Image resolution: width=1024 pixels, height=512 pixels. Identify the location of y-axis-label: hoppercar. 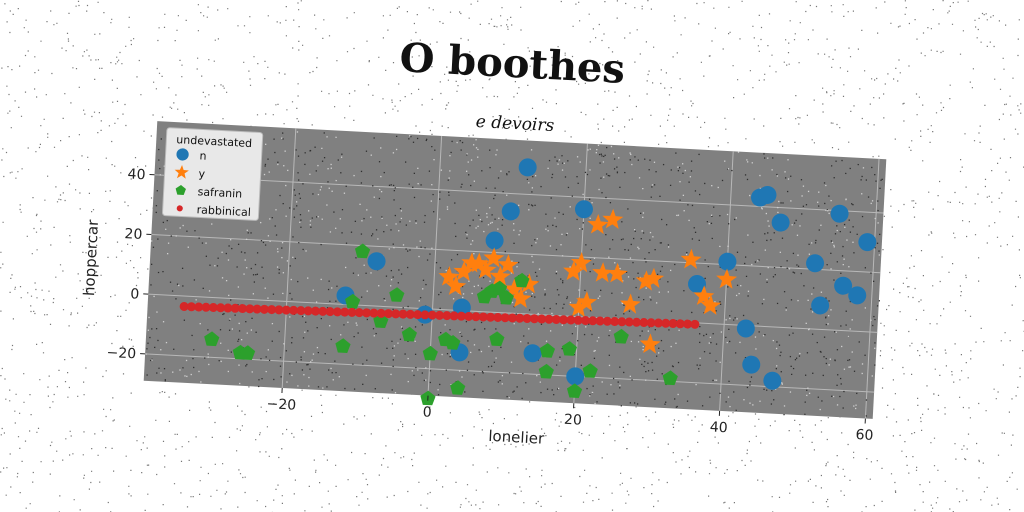
(91, 257).